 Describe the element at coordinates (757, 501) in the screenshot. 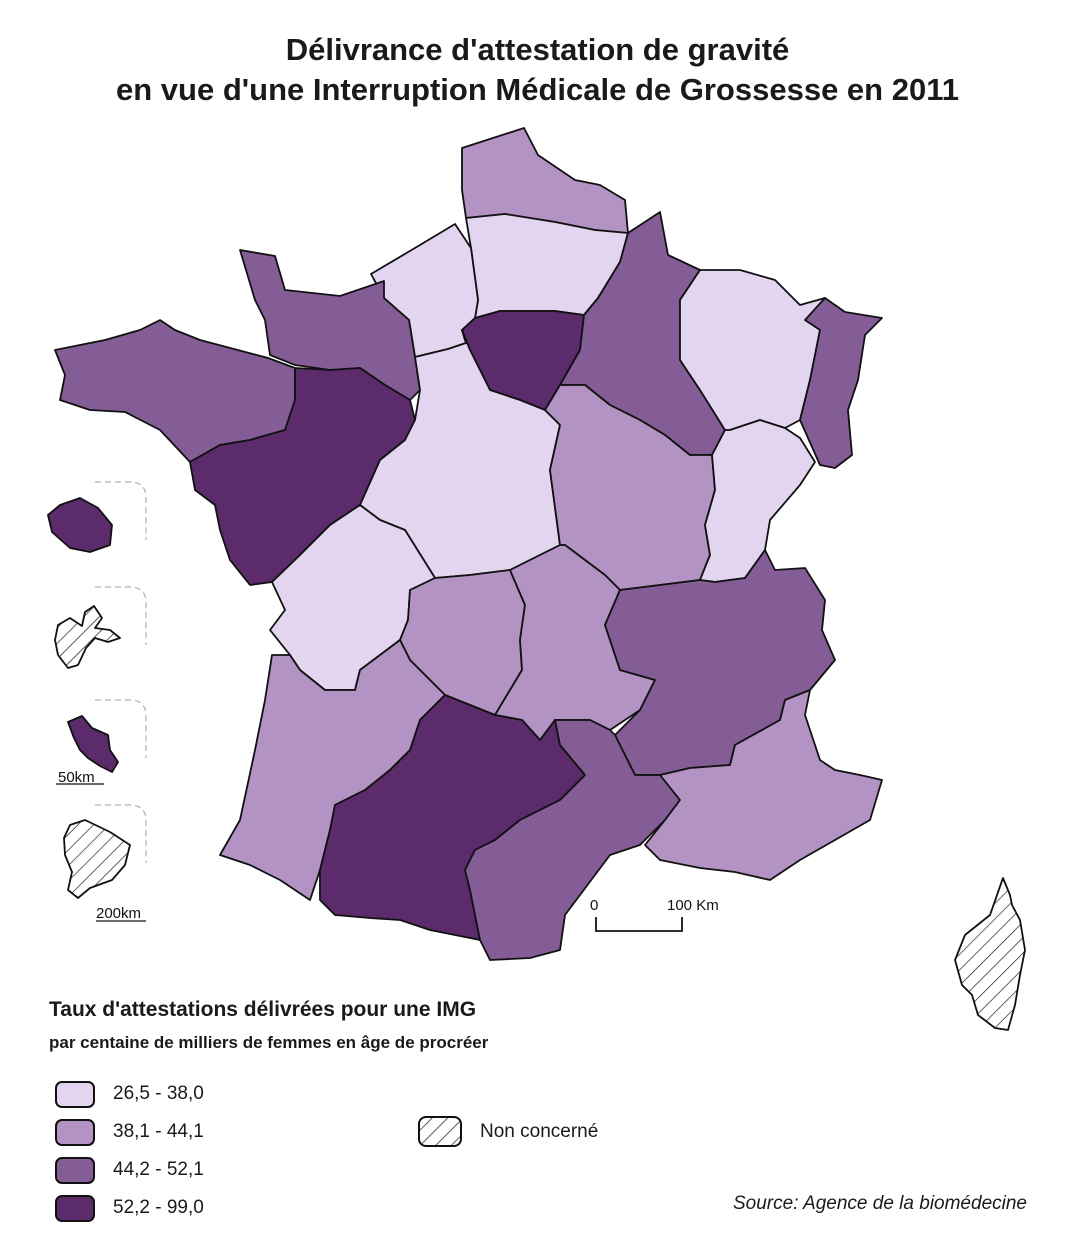

I see `region-franche-comte` at that location.